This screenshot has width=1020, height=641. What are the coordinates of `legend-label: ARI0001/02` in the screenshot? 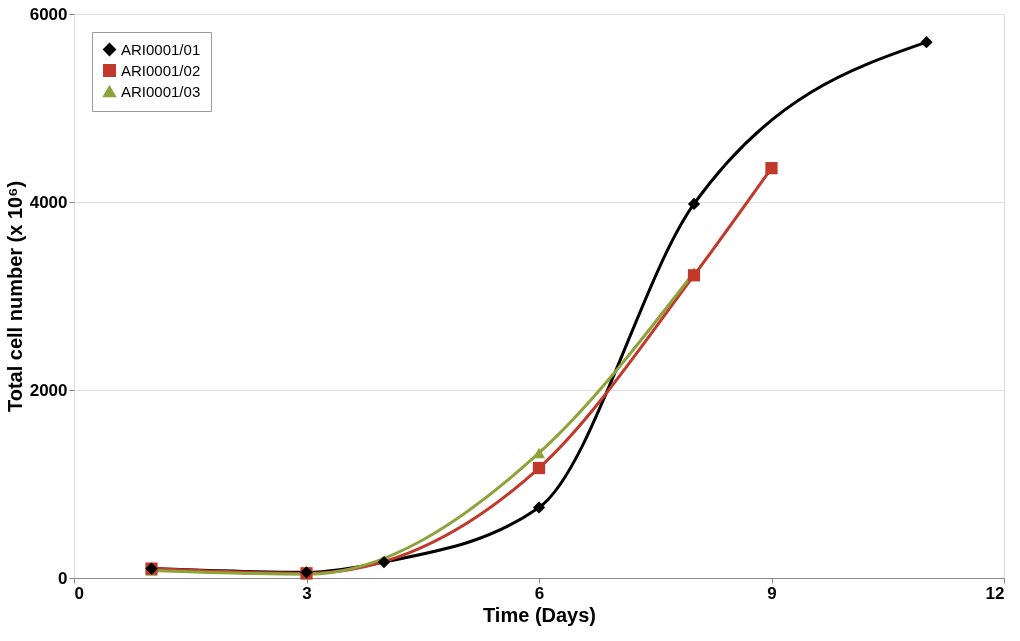 It's located at (161, 70).